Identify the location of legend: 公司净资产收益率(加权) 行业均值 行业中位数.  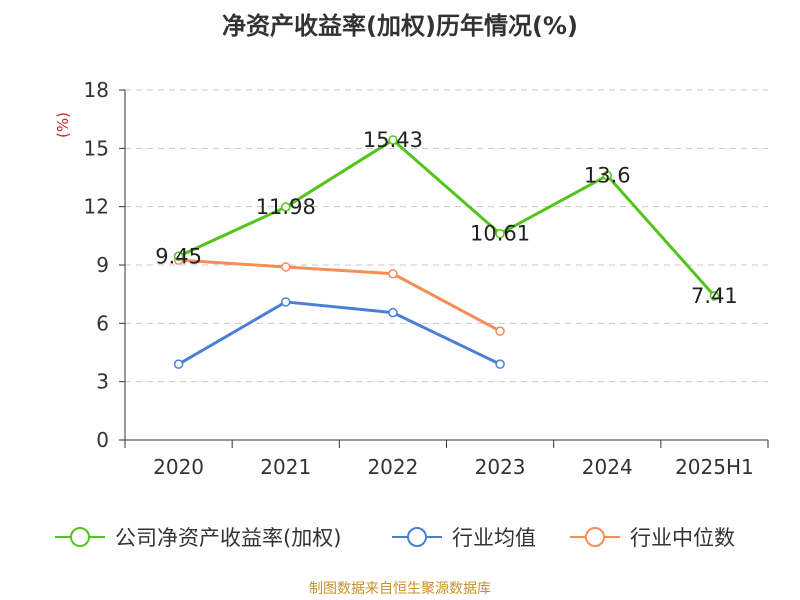
(395, 538).